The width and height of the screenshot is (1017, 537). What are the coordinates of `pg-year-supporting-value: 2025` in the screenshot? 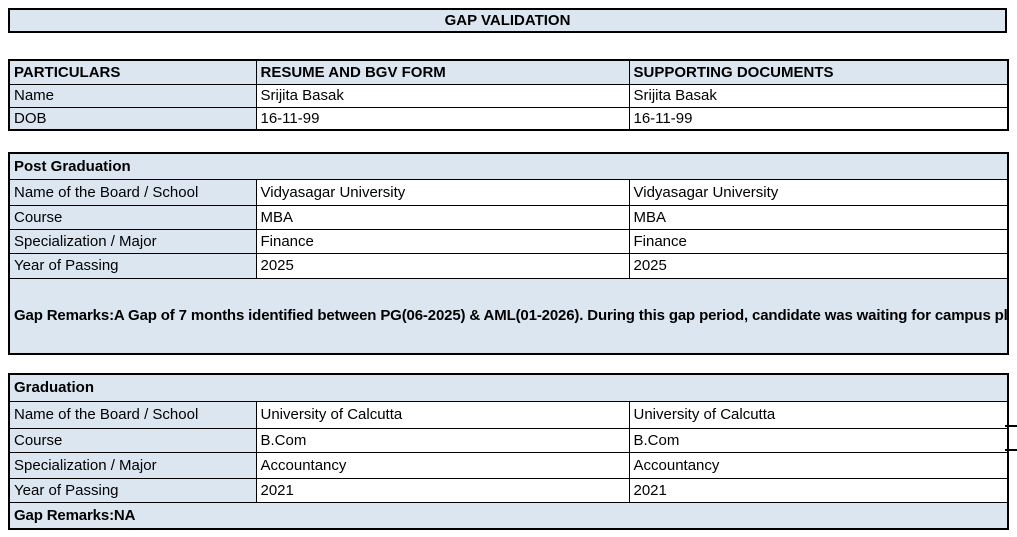 It's located at (818, 265).